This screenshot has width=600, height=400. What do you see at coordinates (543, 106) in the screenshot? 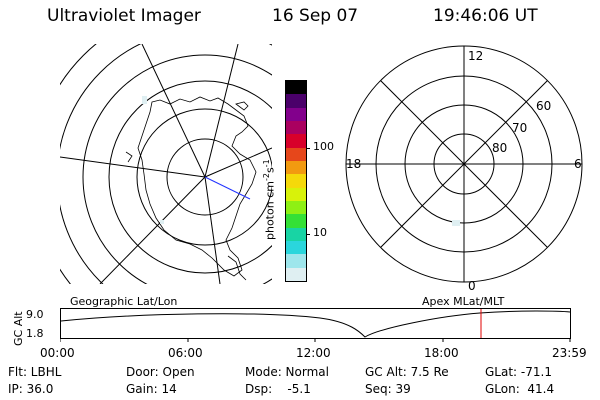
I see `mlat-label-60: 60` at bounding box center [543, 106].